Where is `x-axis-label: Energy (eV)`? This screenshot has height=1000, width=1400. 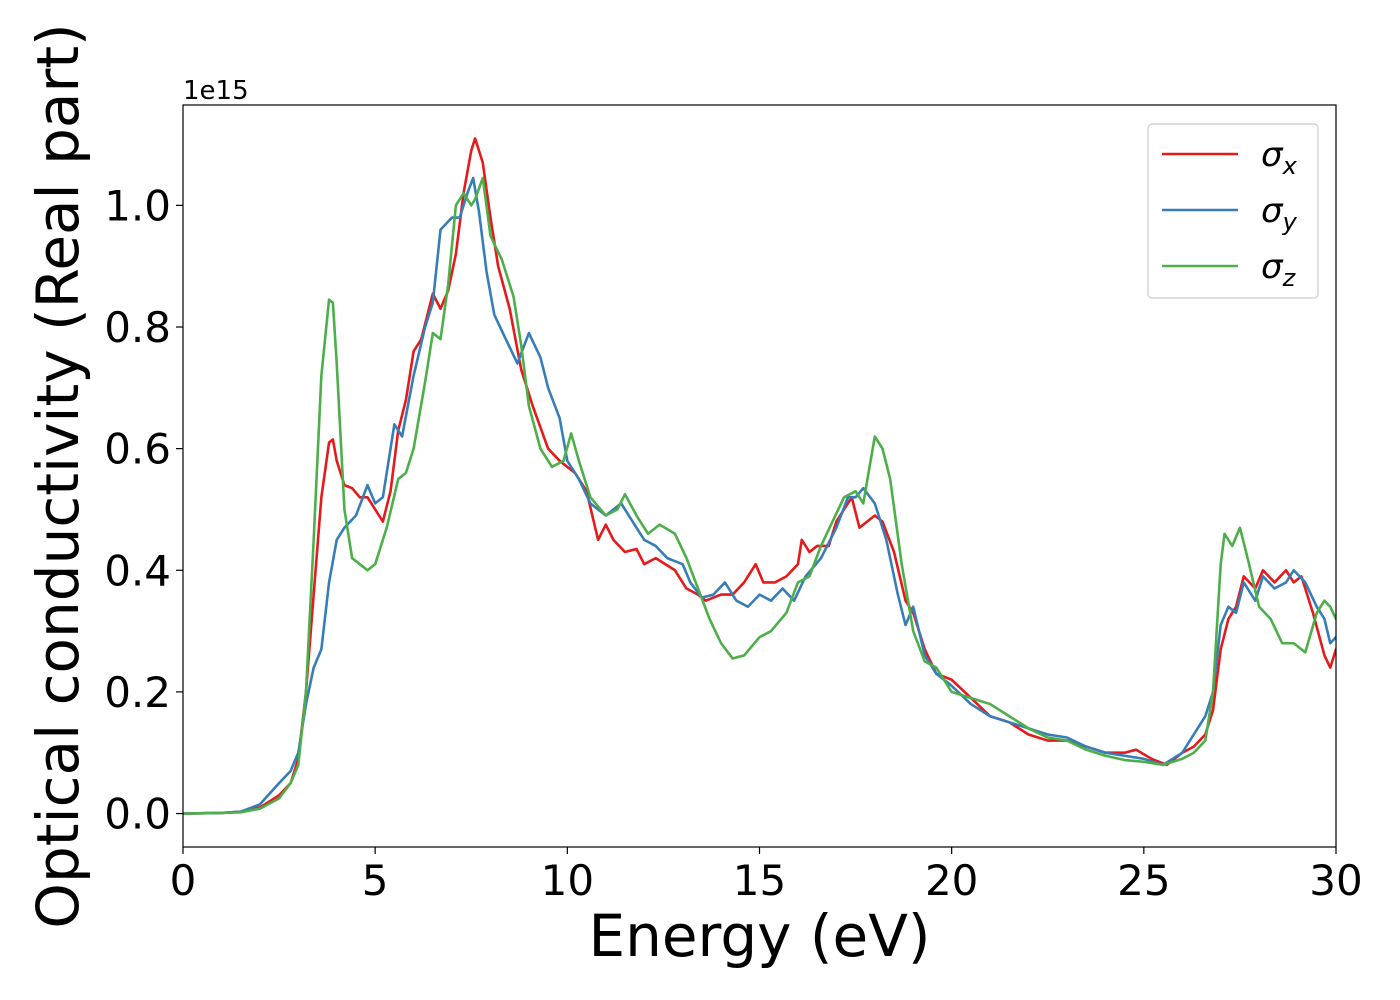
x-axis-label: Energy (eV) is located at coordinates (759, 936).